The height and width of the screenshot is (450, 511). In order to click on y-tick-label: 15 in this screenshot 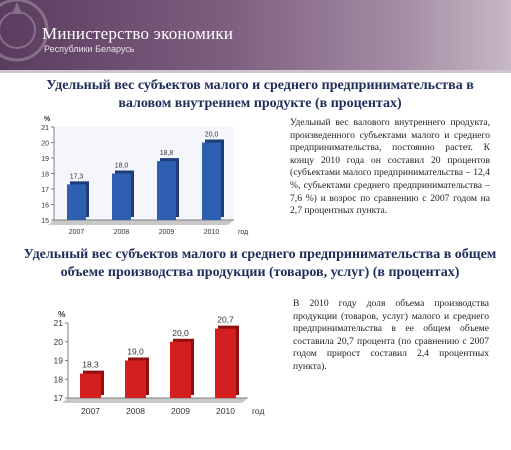, I will do `click(45, 221)`.